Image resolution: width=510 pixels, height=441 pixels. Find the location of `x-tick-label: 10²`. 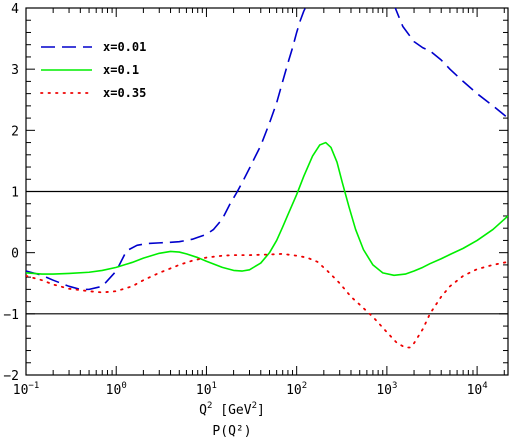

x-tick-label: 10² is located at coordinates (296, 389).